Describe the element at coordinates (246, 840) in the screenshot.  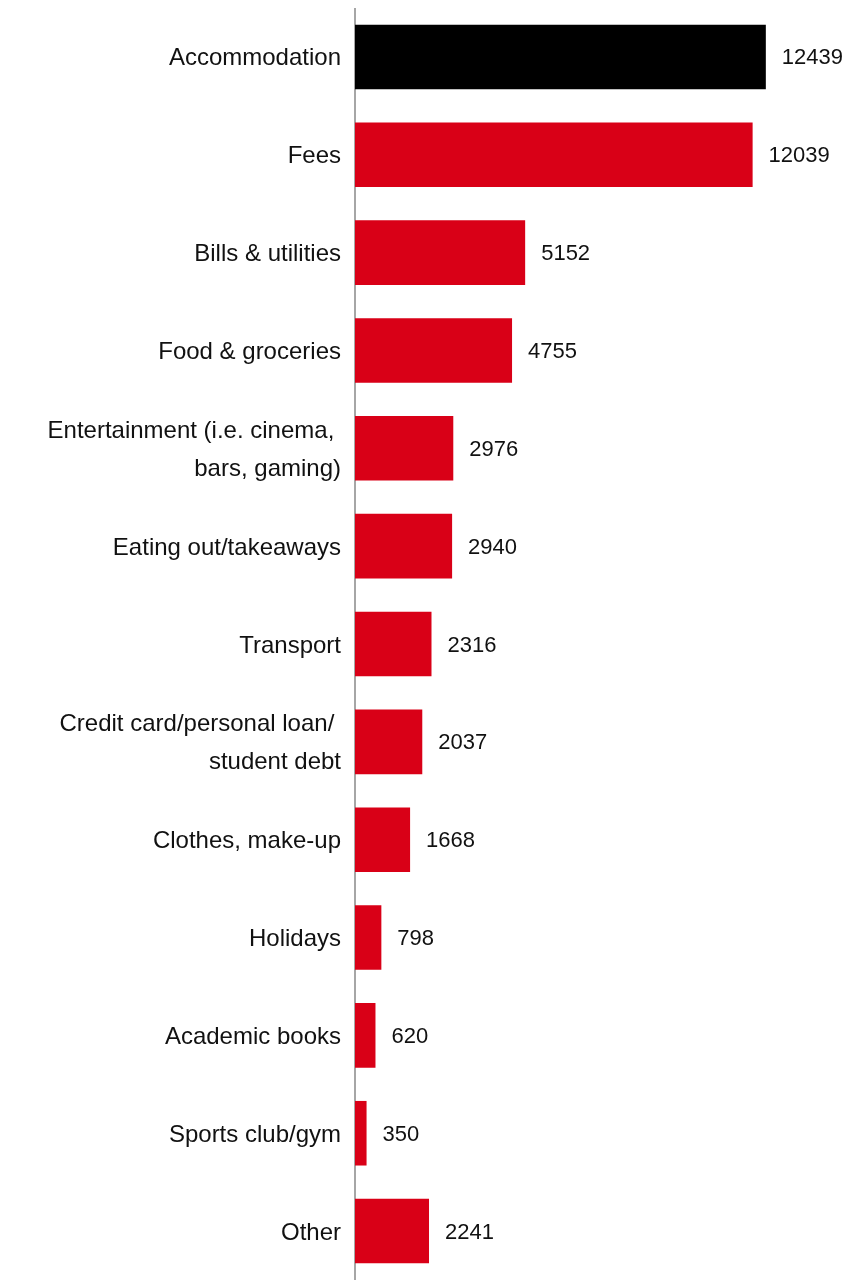
I see `y-tick-label: Clothes, make-up` at that location.